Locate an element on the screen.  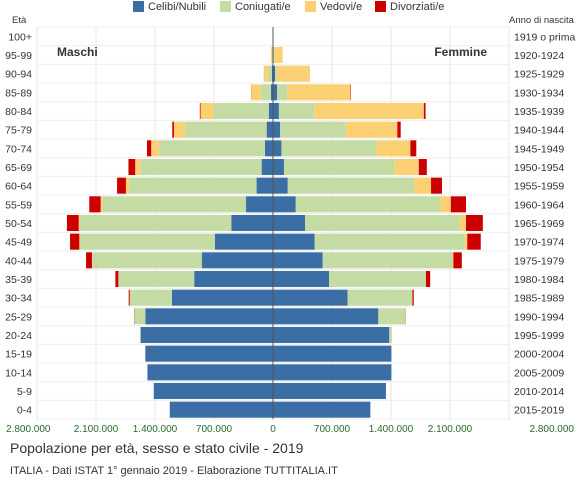
age-group-label: 25-29 is located at coordinates (18, 317).